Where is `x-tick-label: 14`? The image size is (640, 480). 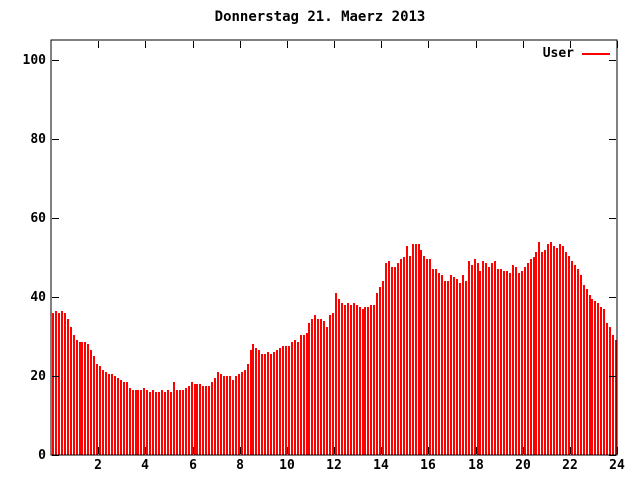
x-tick-label: 14 is located at coordinates (381, 465).